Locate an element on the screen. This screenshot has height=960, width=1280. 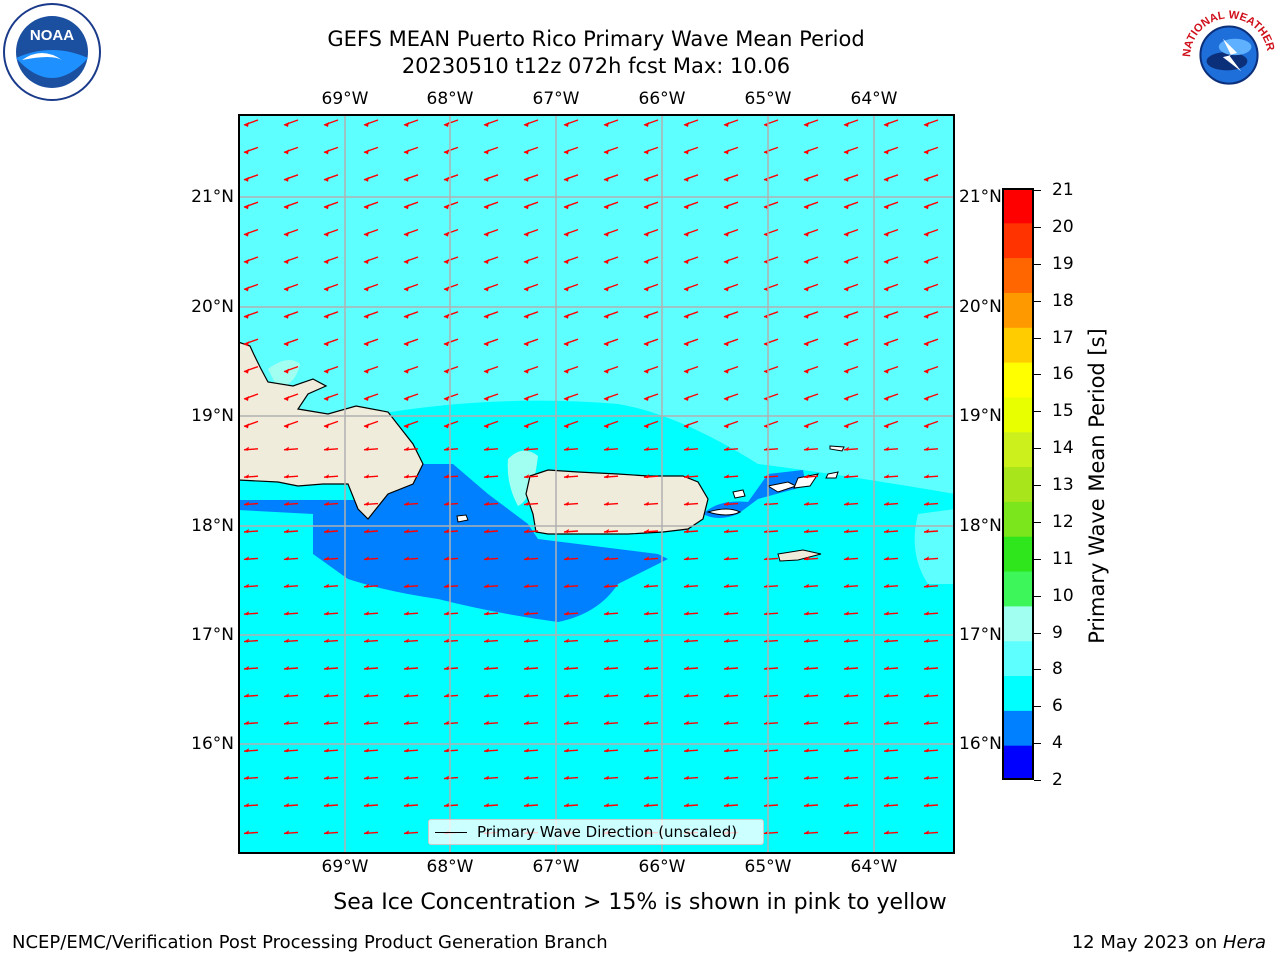
legend-line-swatch is located at coordinates (451, 832).